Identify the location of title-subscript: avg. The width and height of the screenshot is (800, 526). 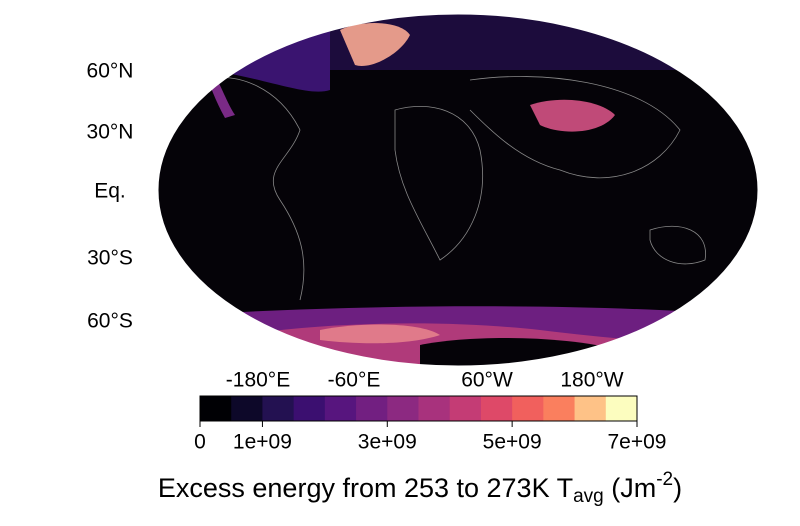
(588, 496).